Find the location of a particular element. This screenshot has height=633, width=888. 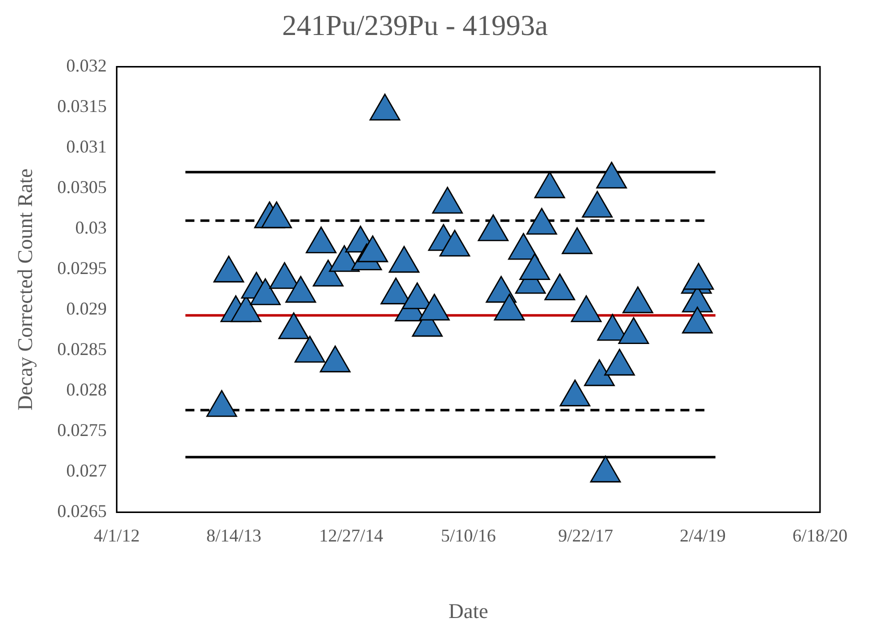

y-tick-label: 0.0315 is located at coordinates (82, 106).